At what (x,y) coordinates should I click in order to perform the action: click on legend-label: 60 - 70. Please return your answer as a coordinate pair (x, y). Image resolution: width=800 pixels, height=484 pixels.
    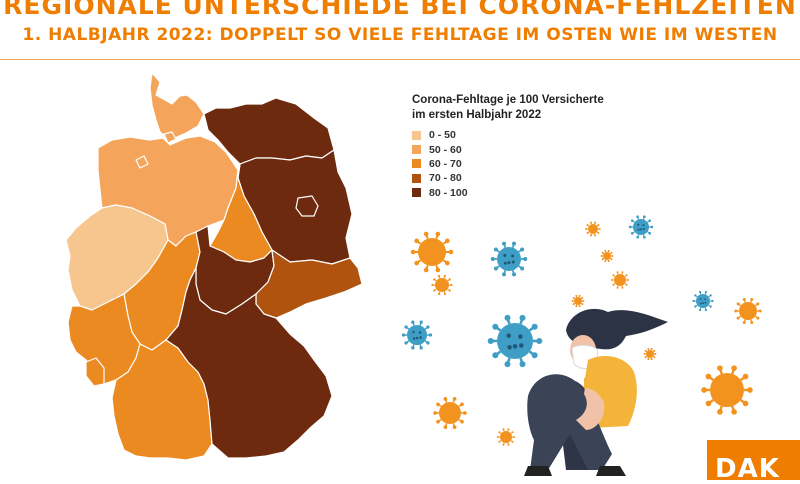
    Looking at the image, I should click on (445, 164).